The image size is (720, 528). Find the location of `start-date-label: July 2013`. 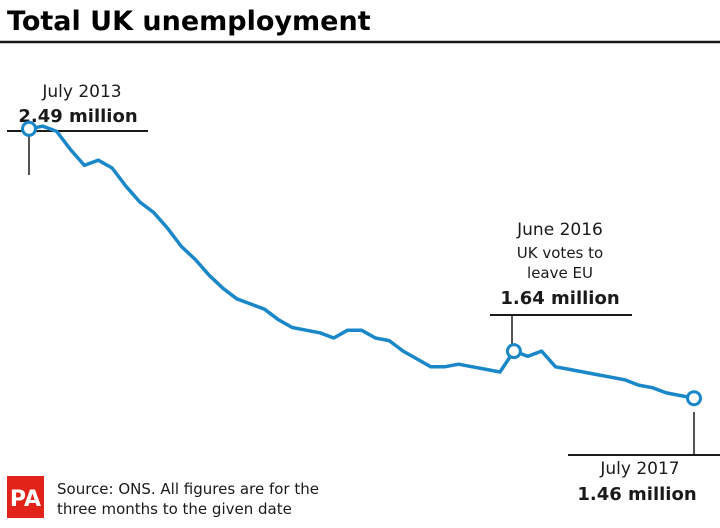

start-date-label: July 2013 is located at coordinates (81, 92).